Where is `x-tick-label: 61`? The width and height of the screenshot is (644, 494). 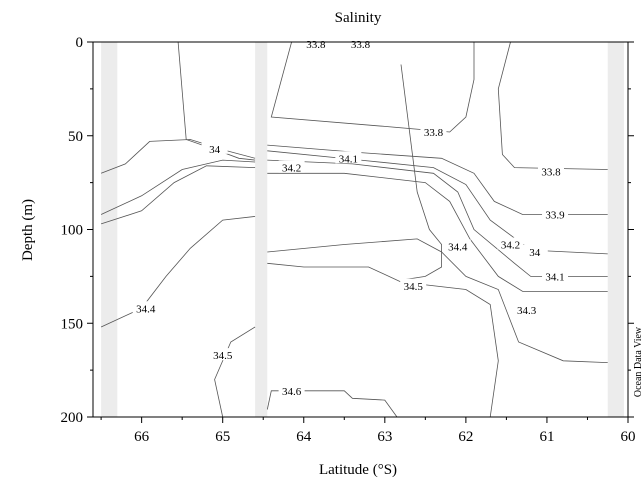 x-tick-label: 61 is located at coordinates (546, 437).